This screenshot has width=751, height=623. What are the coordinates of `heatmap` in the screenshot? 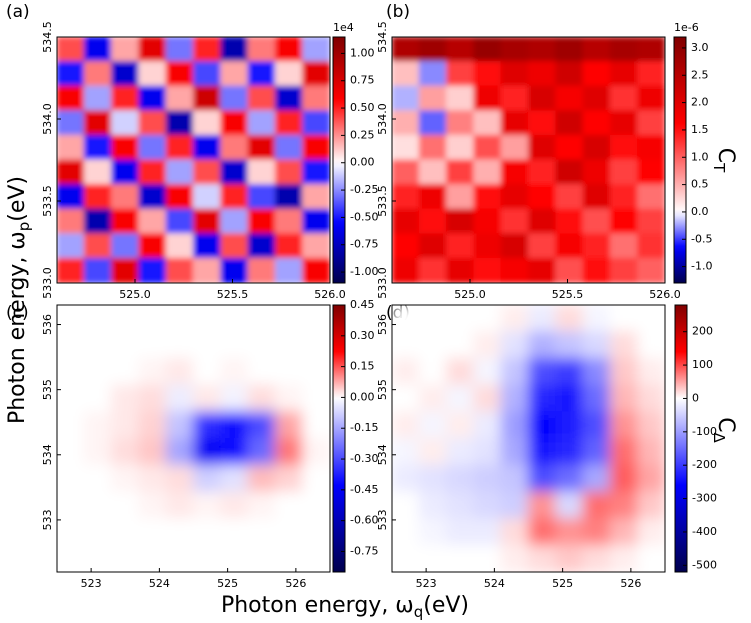 It's located at (528, 160).